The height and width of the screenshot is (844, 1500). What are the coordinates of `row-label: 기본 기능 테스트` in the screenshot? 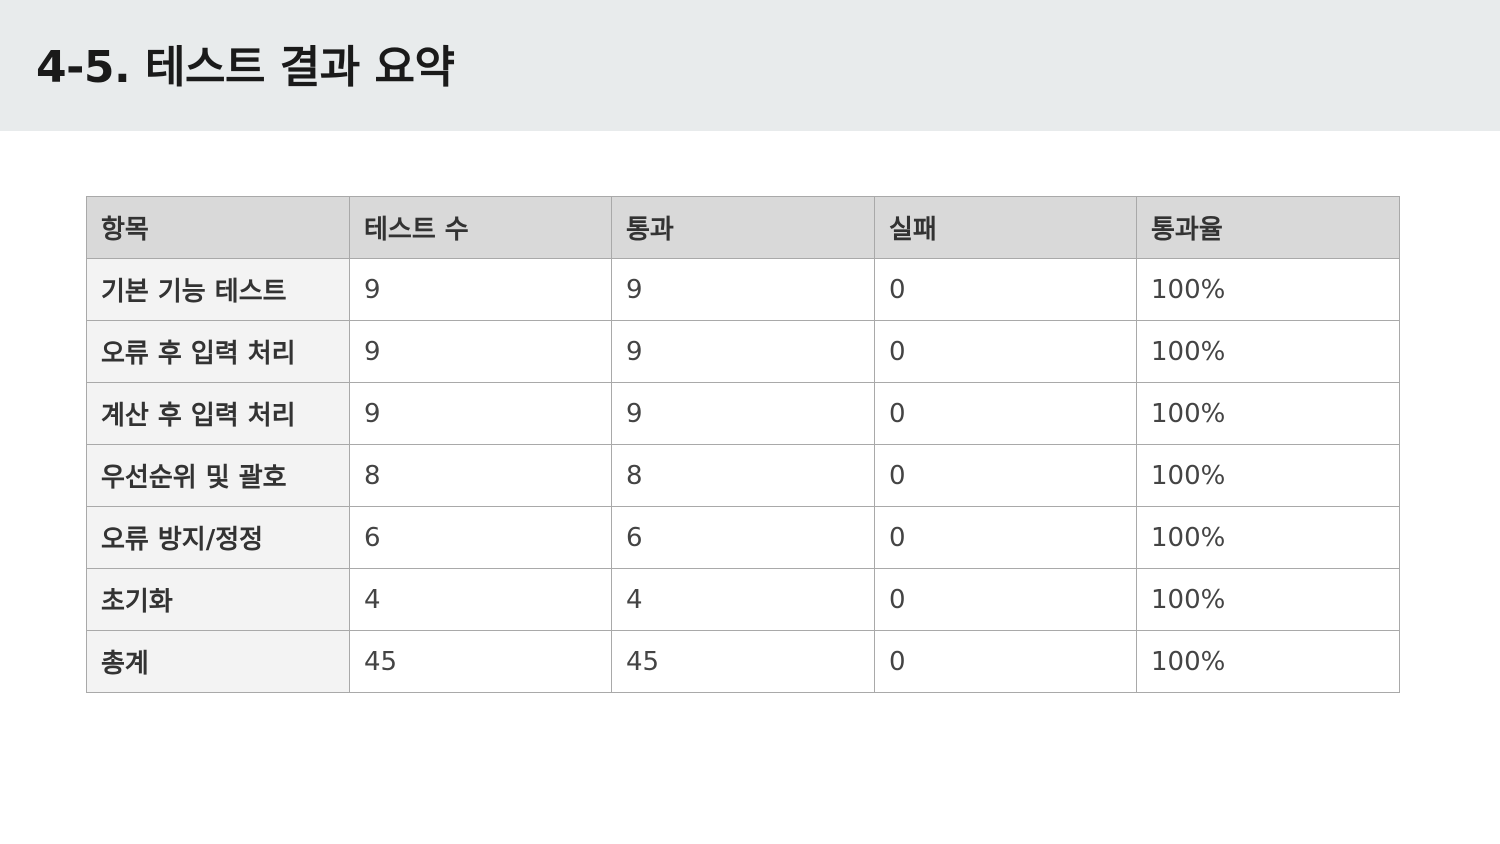 It's located at (218, 289).